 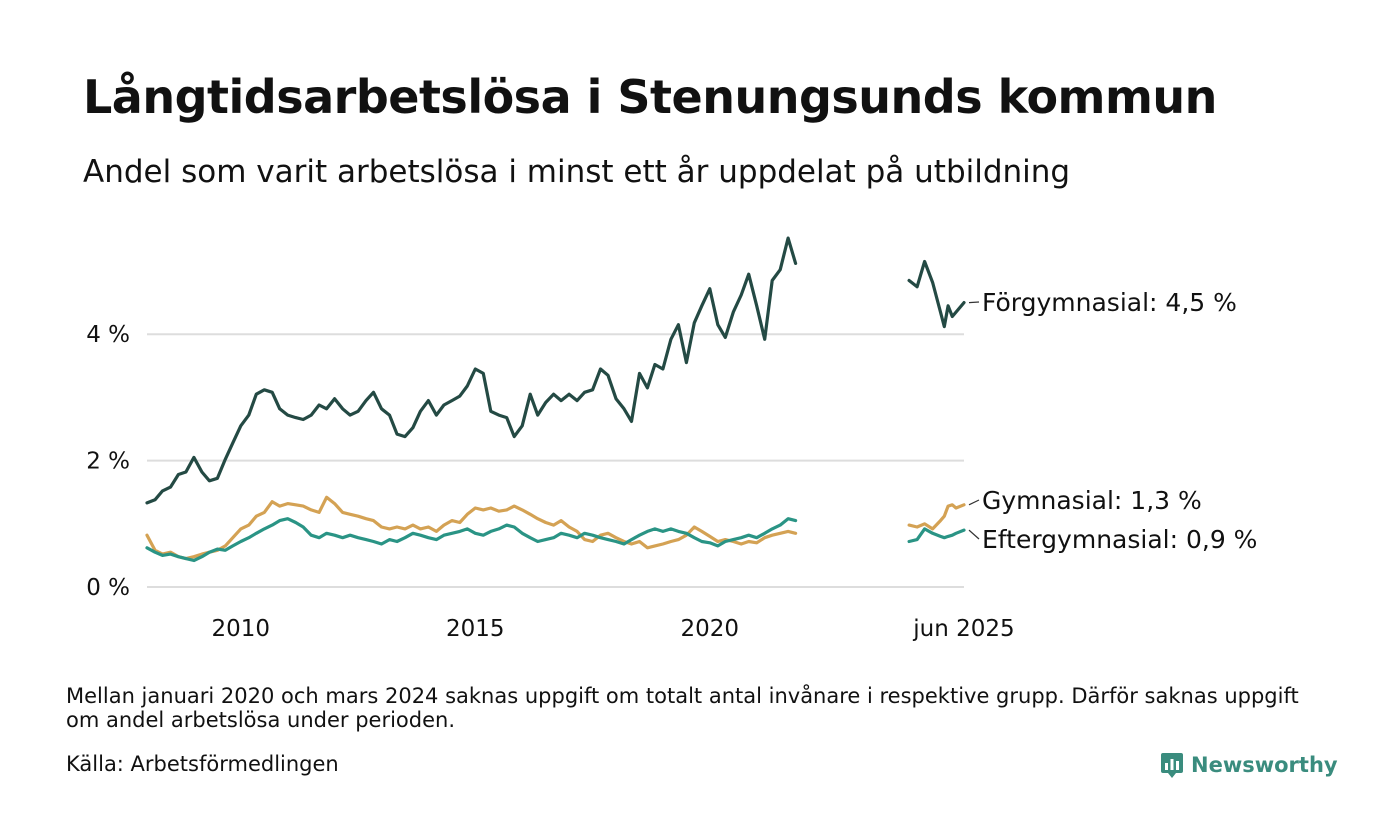 What do you see at coordinates (650, 97) in the screenshot?
I see `chart-title: Långtidsarbetslösa i Stenungsunds kommun` at bounding box center [650, 97].